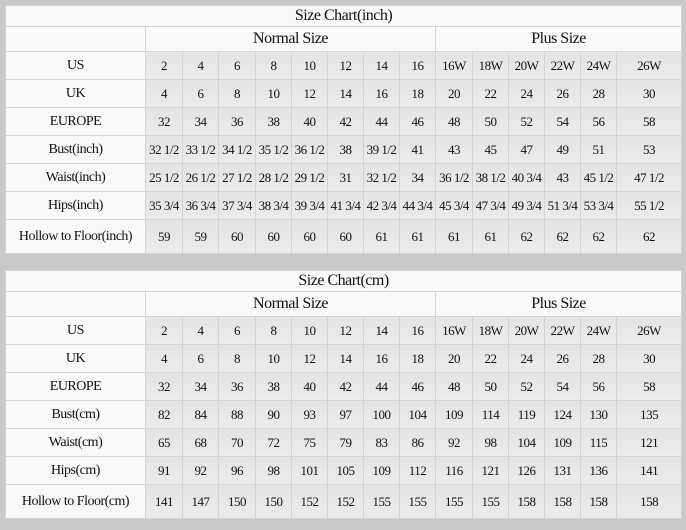 Image resolution: width=686 pixels, height=530 pixels. What do you see at coordinates (164, 470) in the screenshot?
I see `size-value-cell: 91` at bounding box center [164, 470].